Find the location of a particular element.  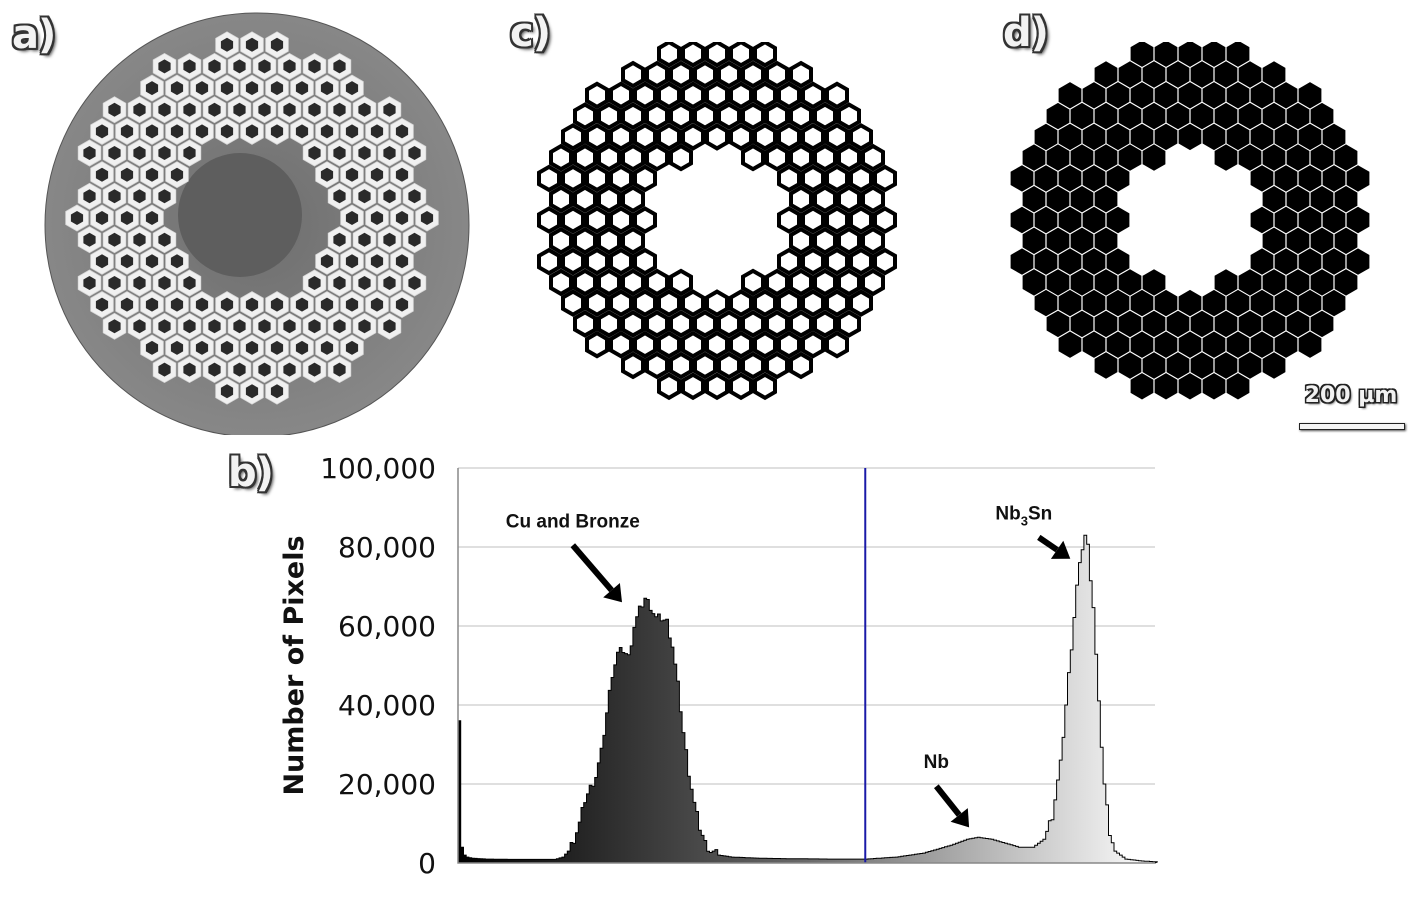

annotation-arrow is located at coordinates (947, 800).